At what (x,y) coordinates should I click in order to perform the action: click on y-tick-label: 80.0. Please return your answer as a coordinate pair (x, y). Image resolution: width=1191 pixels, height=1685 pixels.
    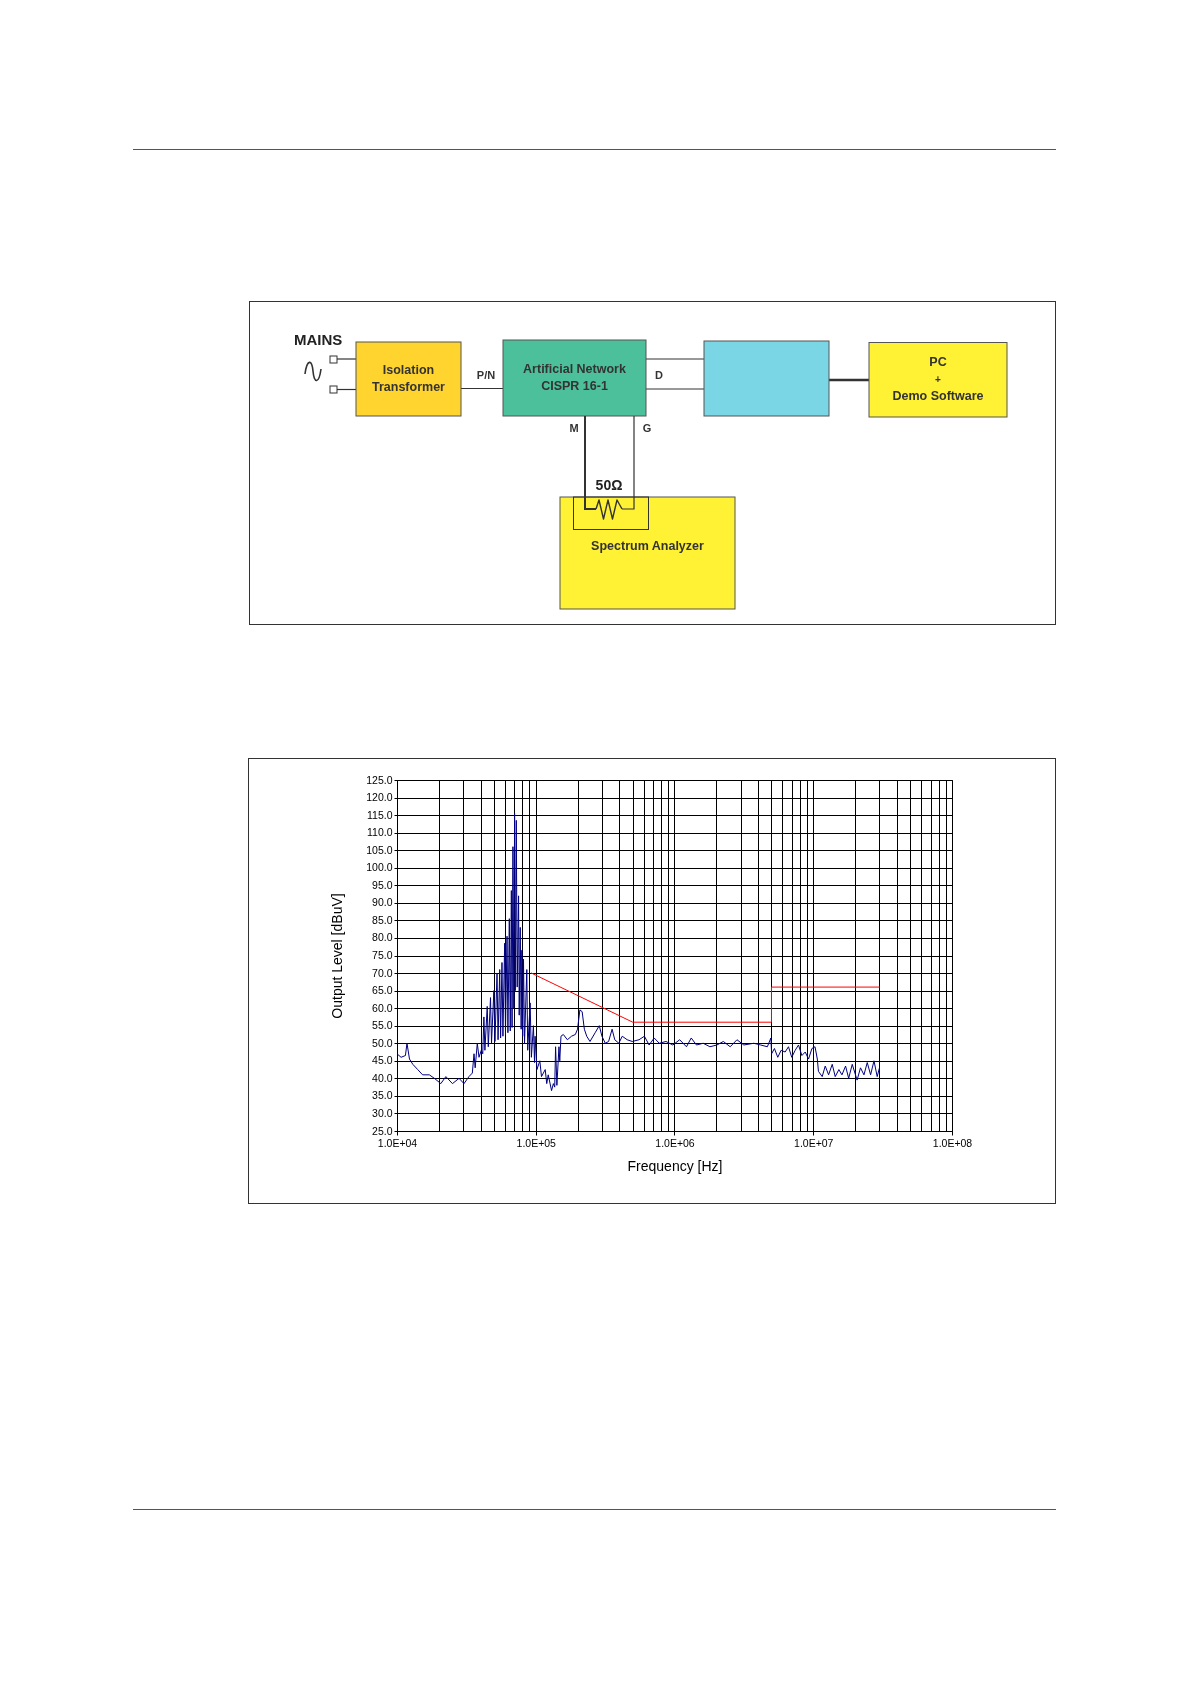
    Looking at the image, I should click on (382, 937).